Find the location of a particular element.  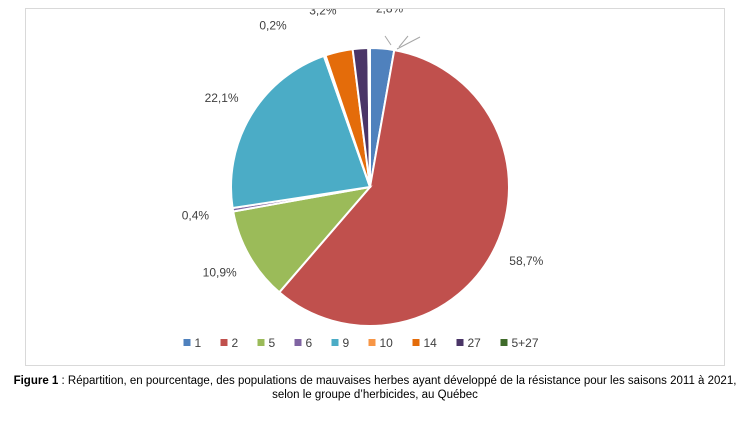

data-label-14: 3,2% is located at coordinates (323, 13).